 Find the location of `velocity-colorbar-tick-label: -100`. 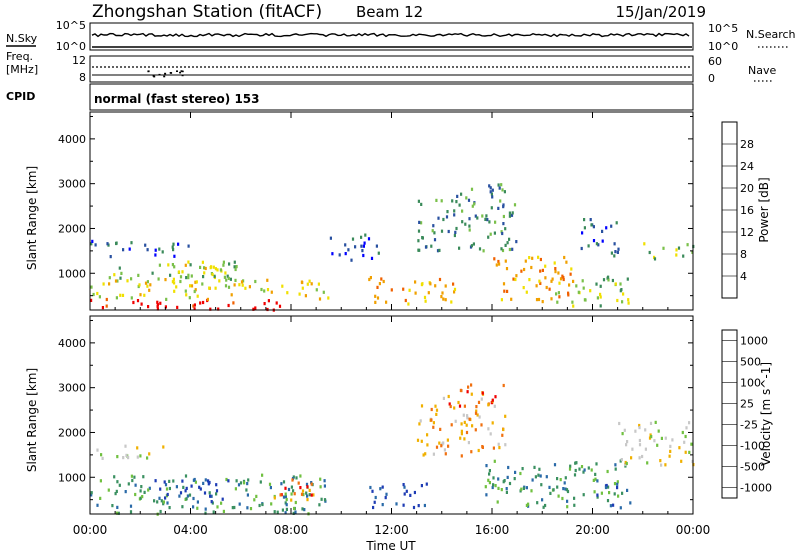

velocity-colorbar-tick-label: -100 is located at coordinates (752, 446).